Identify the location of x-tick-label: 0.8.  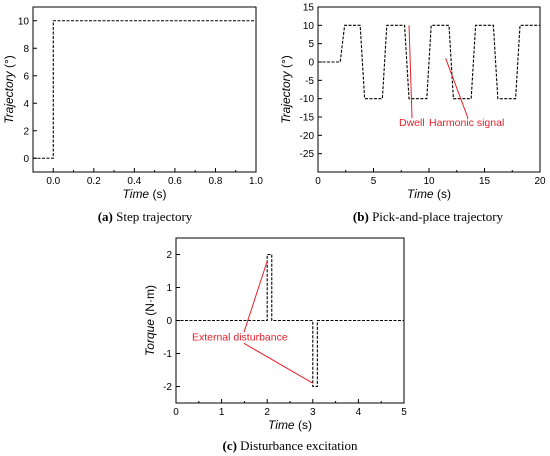
(216, 181).